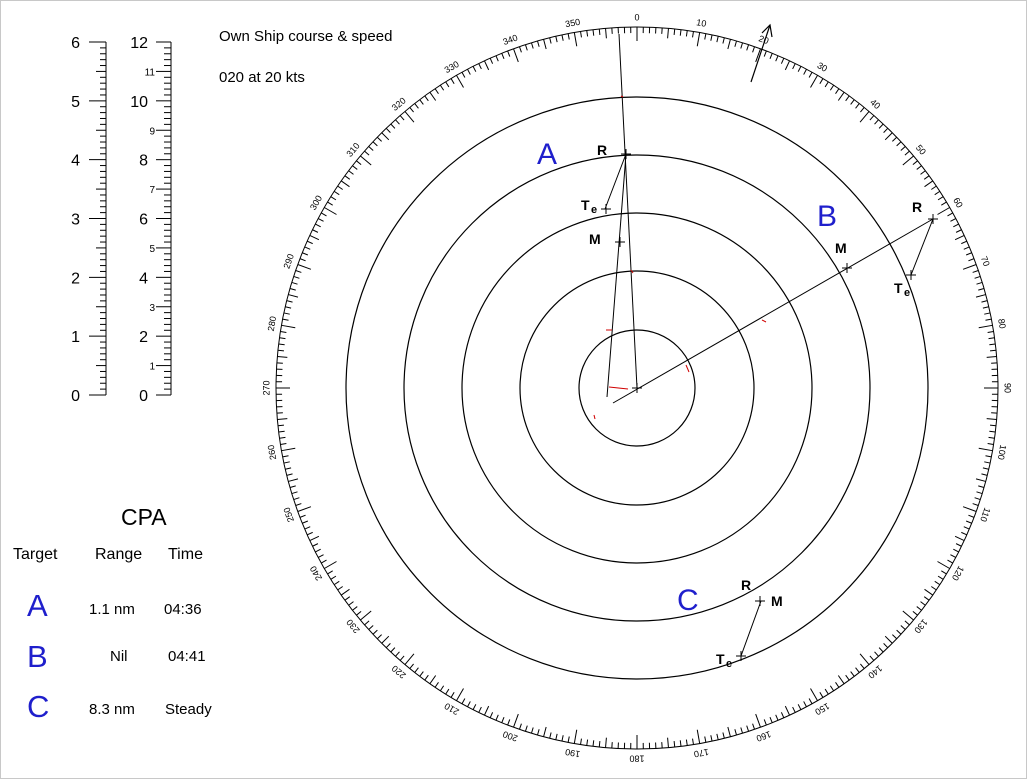 The height and width of the screenshot is (779, 1027). I want to click on target-c-te-label-sub: e, so click(729, 664).